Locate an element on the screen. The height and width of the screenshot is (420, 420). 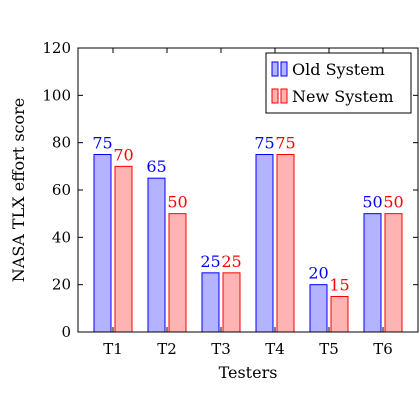
y-tick-label: 80 is located at coordinates (61, 143).